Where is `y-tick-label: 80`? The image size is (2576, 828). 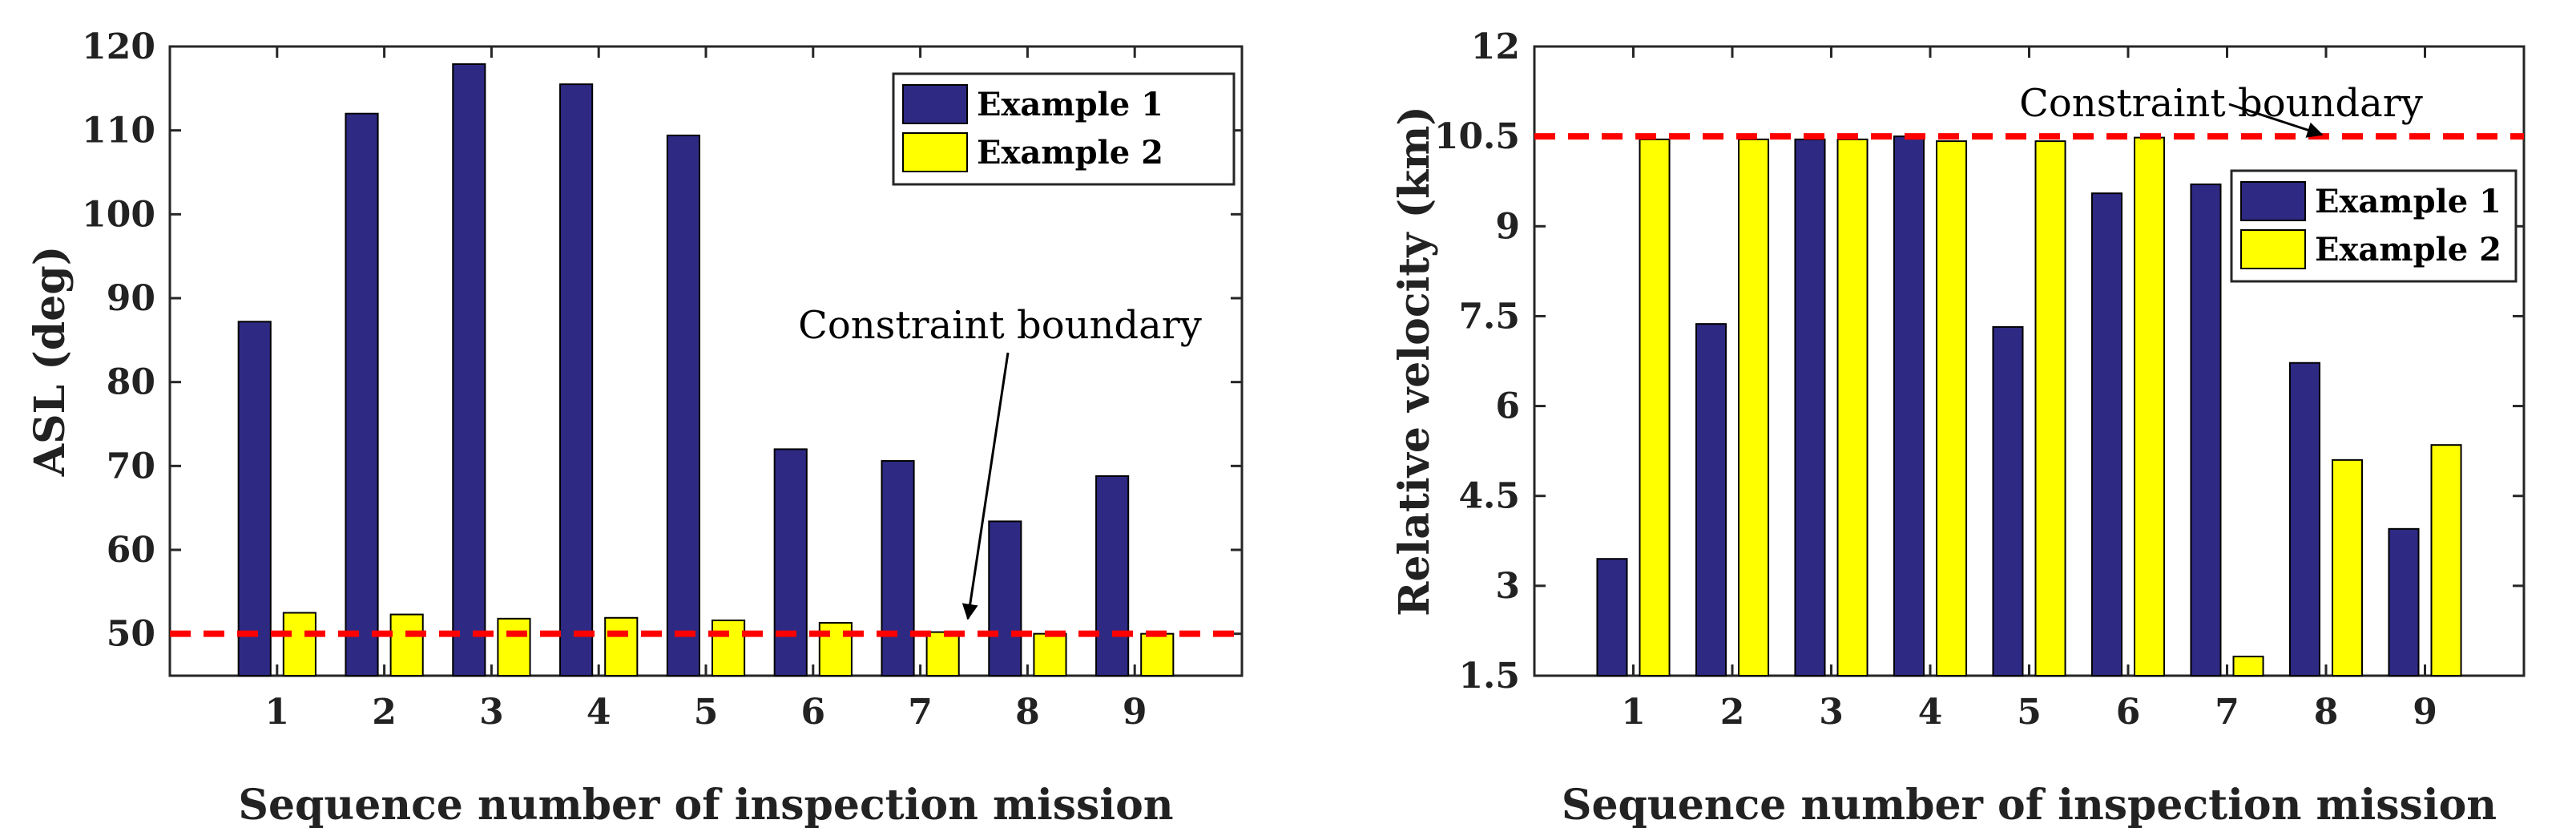
y-tick-label: 80 is located at coordinates (131, 382).